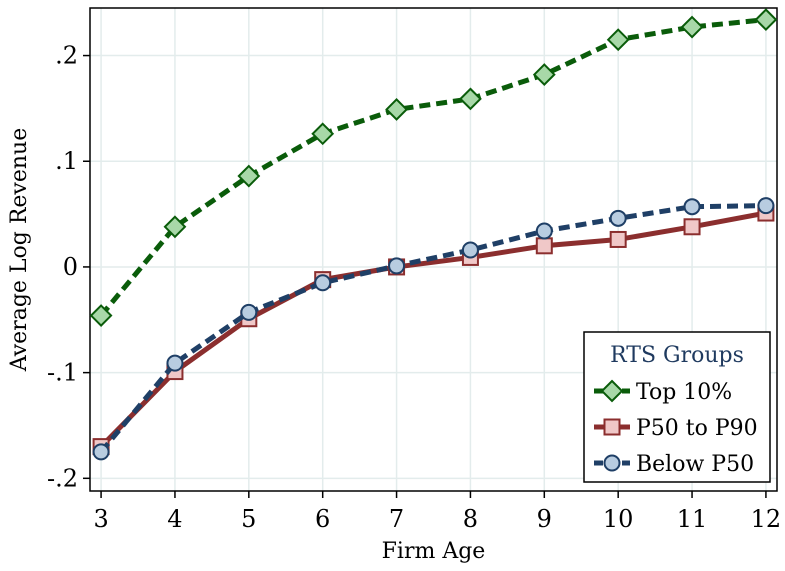  I want to click on legend-title: RTS Groups, so click(677, 355).